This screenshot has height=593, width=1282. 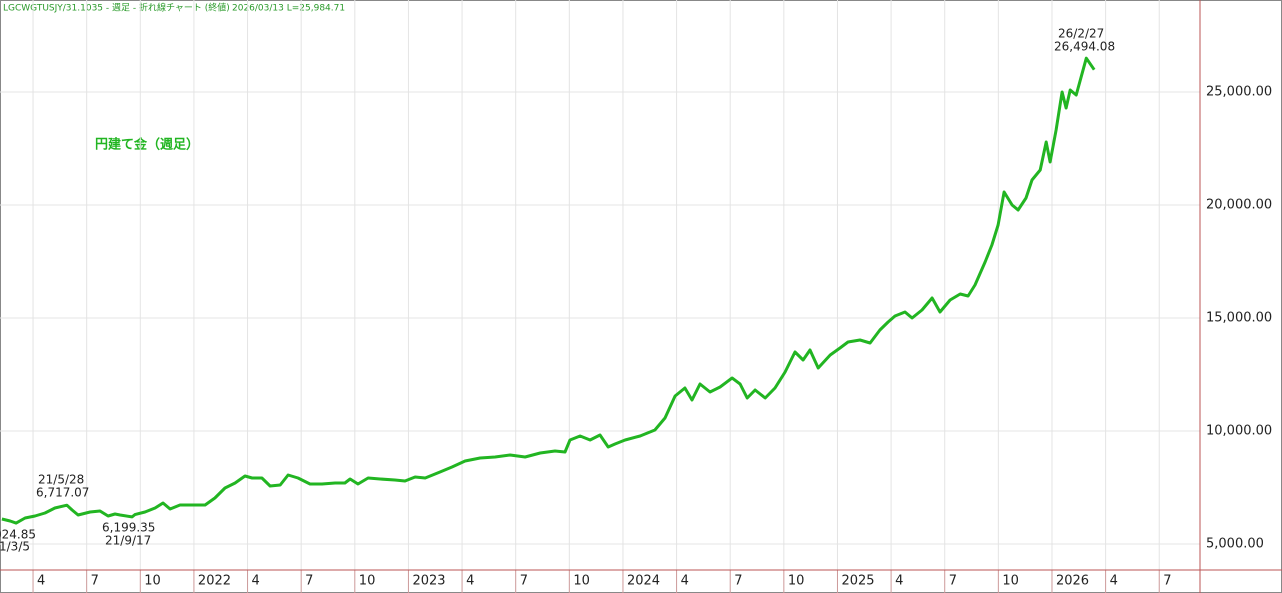 What do you see at coordinates (128, 528) in the screenshot?
I see `annotation: 6,199.35` at bounding box center [128, 528].